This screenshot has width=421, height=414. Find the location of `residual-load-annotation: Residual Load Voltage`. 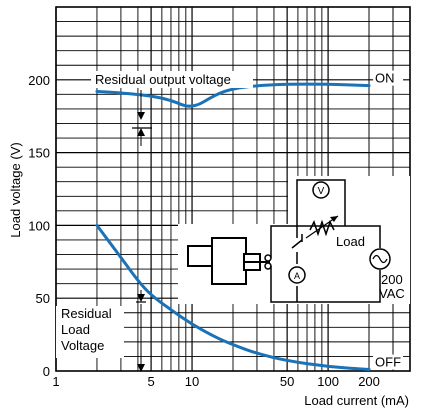

residual-load-annotation: Residual Load Voltage is located at coordinates (101, 331).